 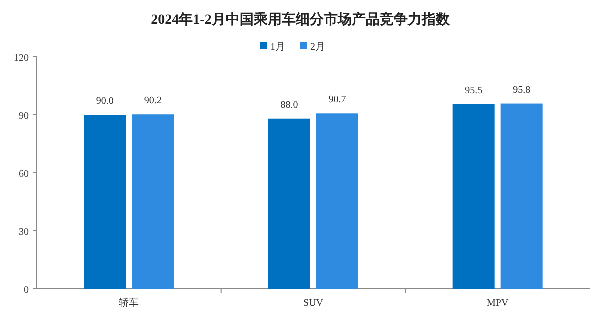 I want to click on legend-label: 1月, so click(x=278, y=47).